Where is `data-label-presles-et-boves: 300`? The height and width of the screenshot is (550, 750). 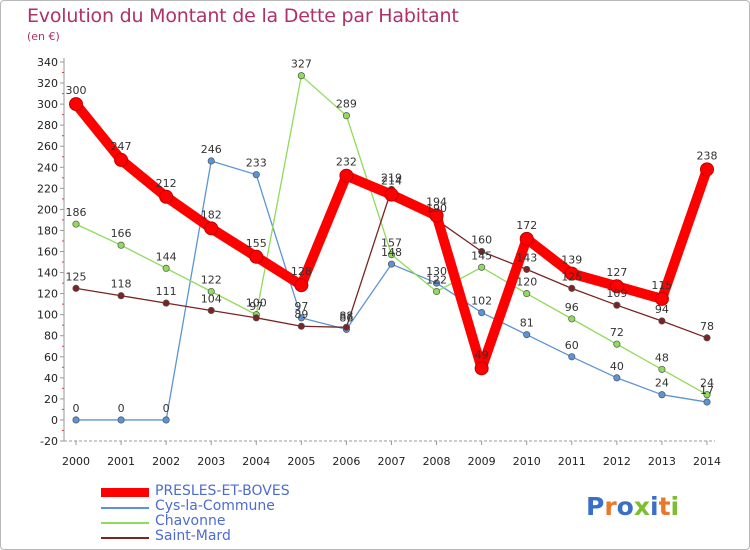
data-label-presles-et-boves: 300 is located at coordinates (76, 90).